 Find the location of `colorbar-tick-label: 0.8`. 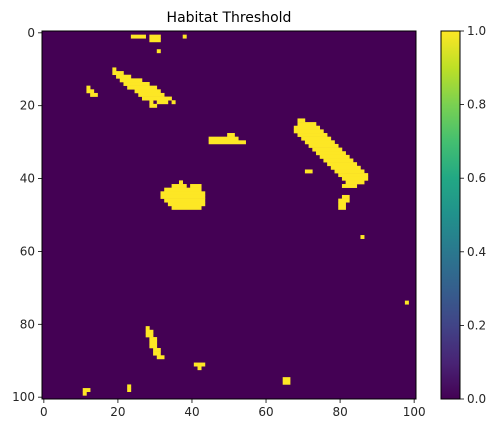

colorbar-tick-label: 0.8 is located at coordinates (476, 105).